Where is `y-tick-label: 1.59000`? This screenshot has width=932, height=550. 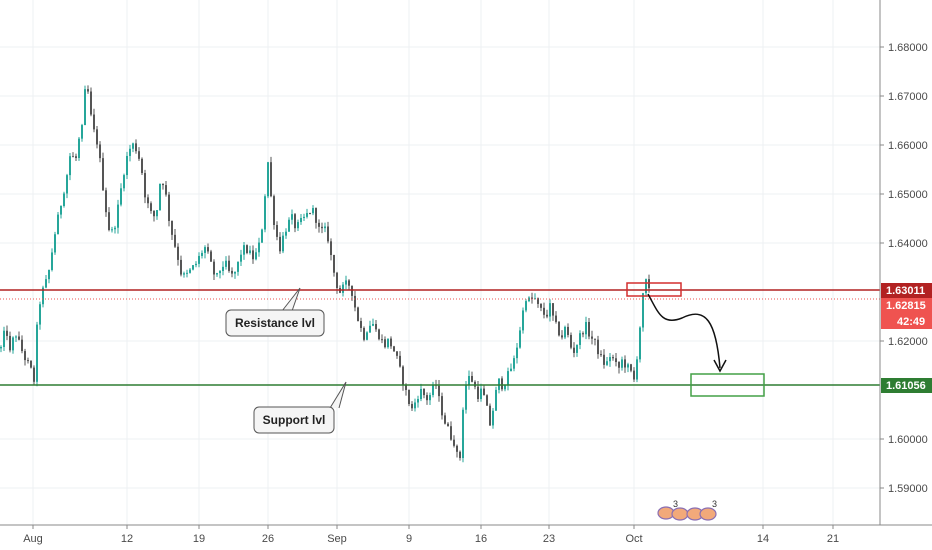 y-tick-label: 1.59000 is located at coordinates (908, 489).